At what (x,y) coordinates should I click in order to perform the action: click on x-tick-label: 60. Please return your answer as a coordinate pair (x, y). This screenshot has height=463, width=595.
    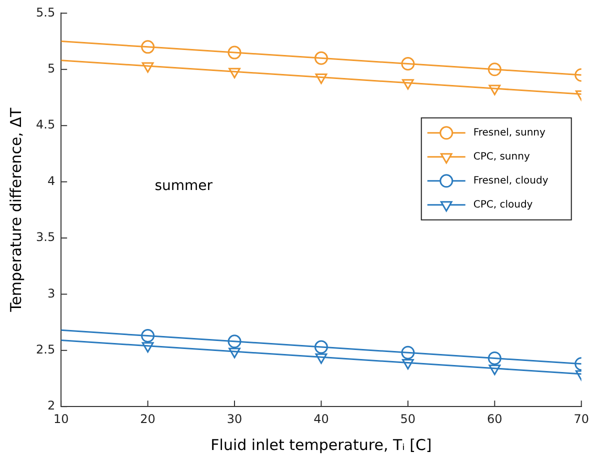
    Looking at the image, I should click on (494, 419).